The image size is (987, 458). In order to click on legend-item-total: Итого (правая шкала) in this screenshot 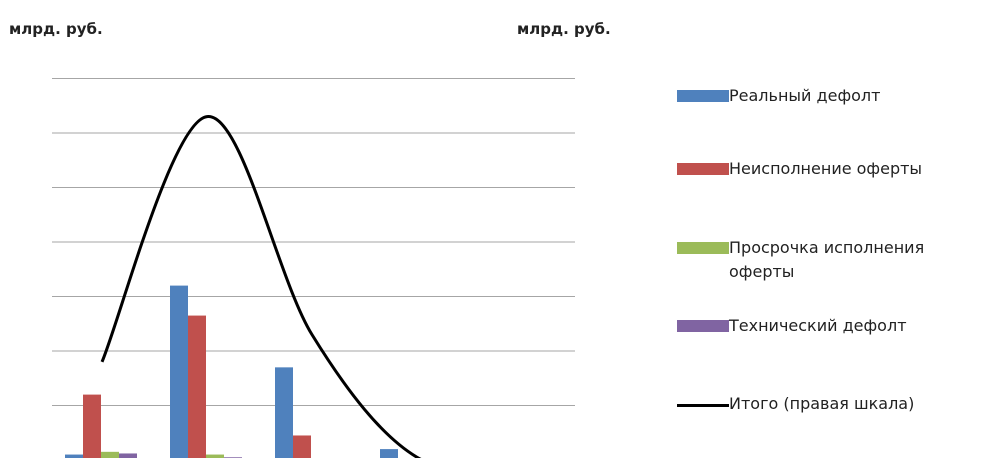, I will do `click(823, 404)`.